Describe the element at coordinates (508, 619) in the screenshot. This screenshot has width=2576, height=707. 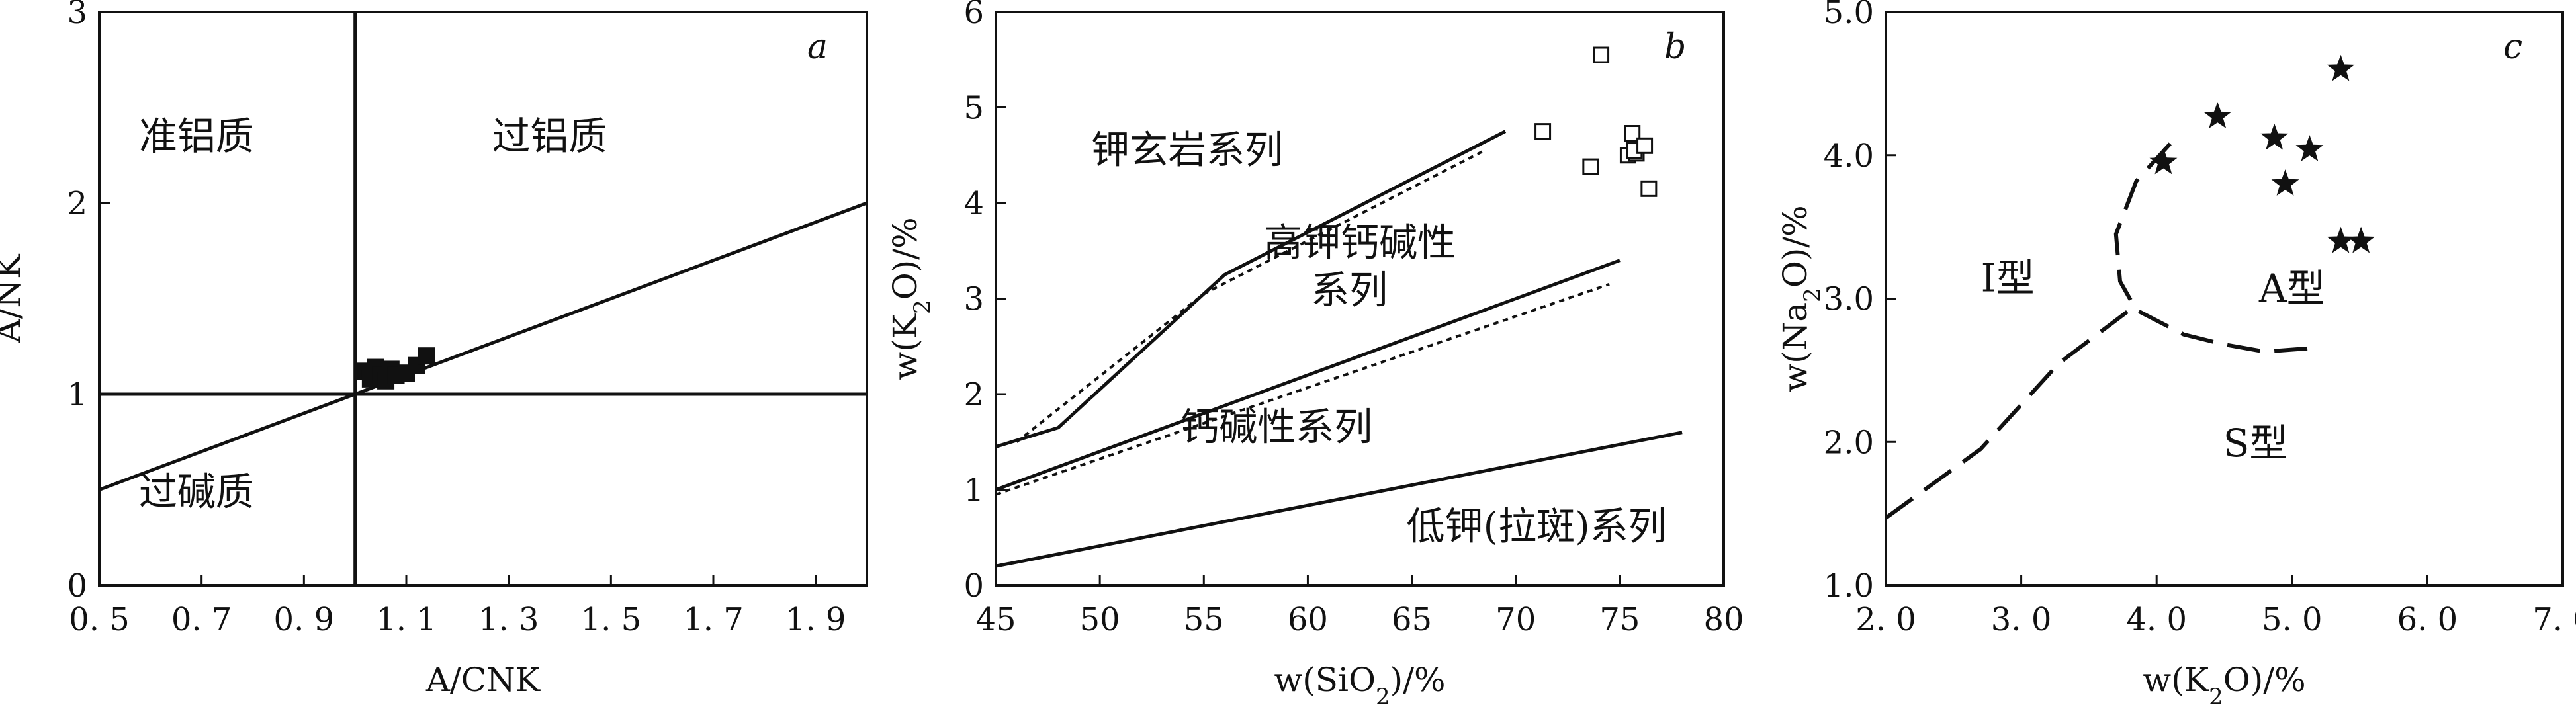
I see `x-tick-label: 1. 3` at that location.